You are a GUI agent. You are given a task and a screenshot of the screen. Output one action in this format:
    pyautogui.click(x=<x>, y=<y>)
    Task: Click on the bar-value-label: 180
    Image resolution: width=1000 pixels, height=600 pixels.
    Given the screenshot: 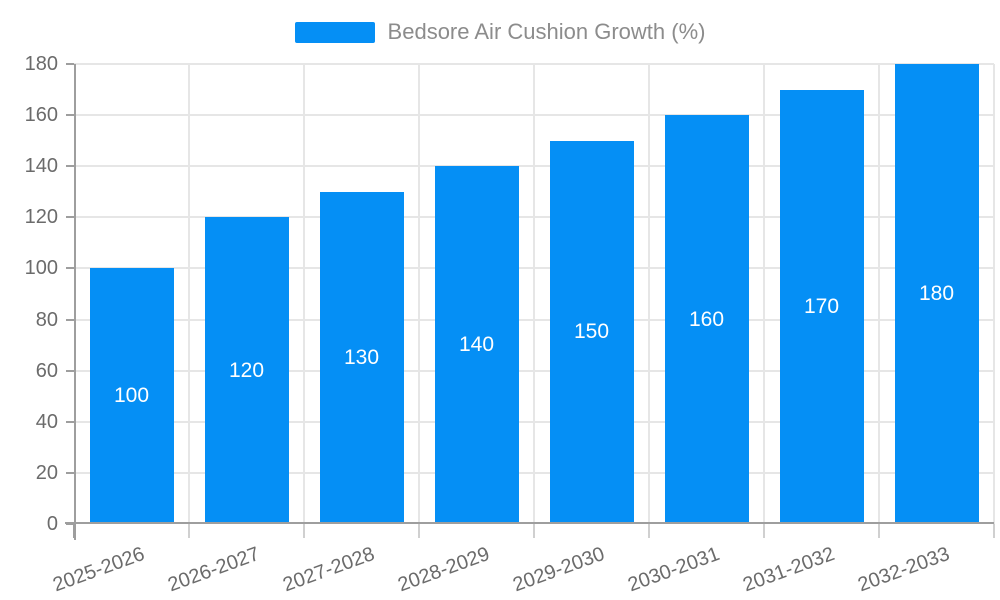 What is the action you would take?
    pyautogui.click(x=936, y=293)
    